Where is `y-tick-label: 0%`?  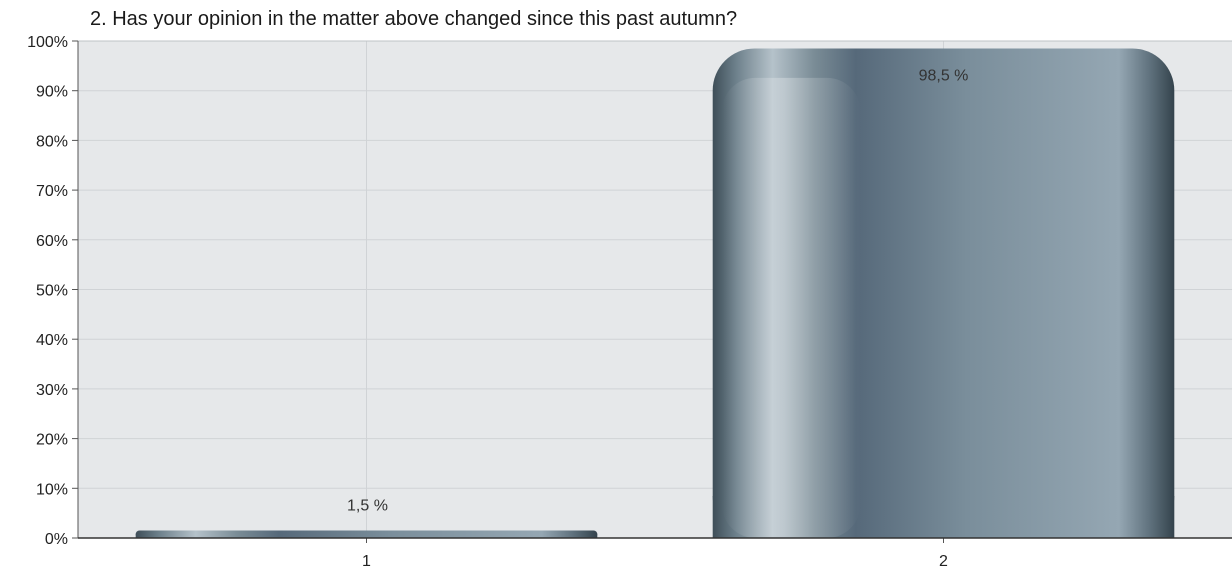 y-tick-label: 0% is located at coordinates (56, 539).